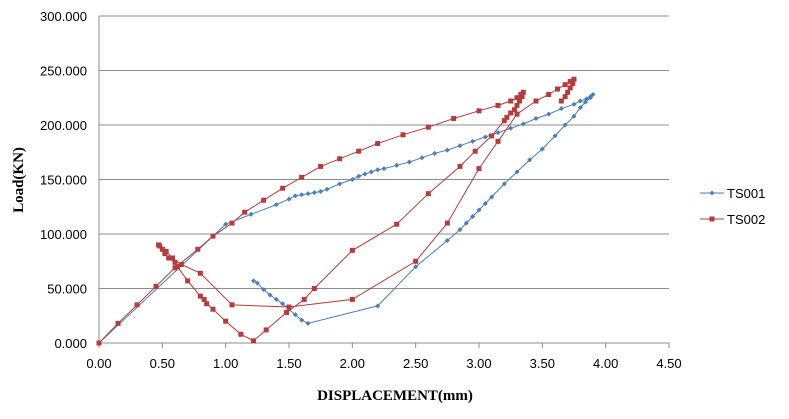  What do you see at coordinates (383, 363) in the screenshot?
I see `x-tick-labels: 0.00 0.50 1.00 1.50 2.00 2.50 3.00 3.50 4.00 4.50` at bounding box center [383, 363].